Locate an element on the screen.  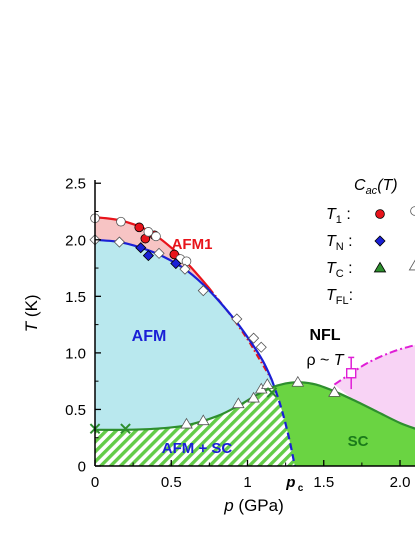
afm-label: AFM is located at coordinates (149, 336).